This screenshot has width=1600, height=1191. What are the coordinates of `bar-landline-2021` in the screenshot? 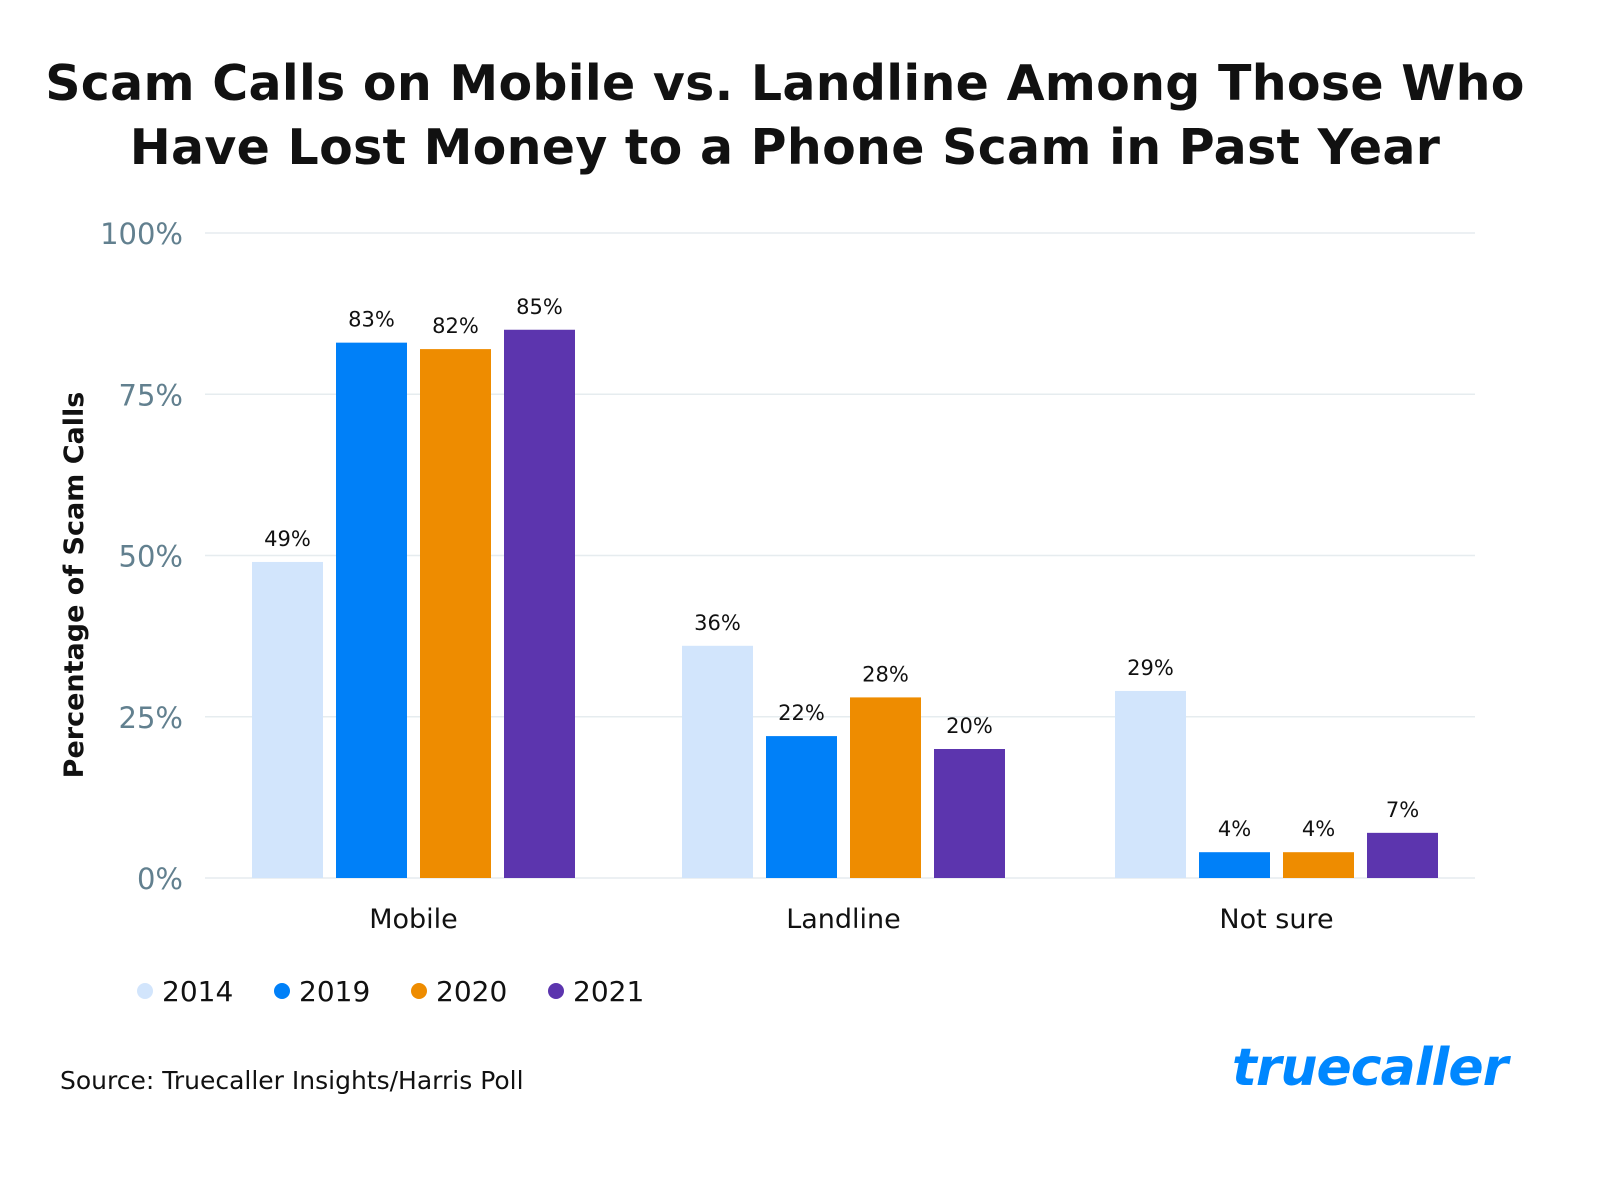 It's located at (969, 813).